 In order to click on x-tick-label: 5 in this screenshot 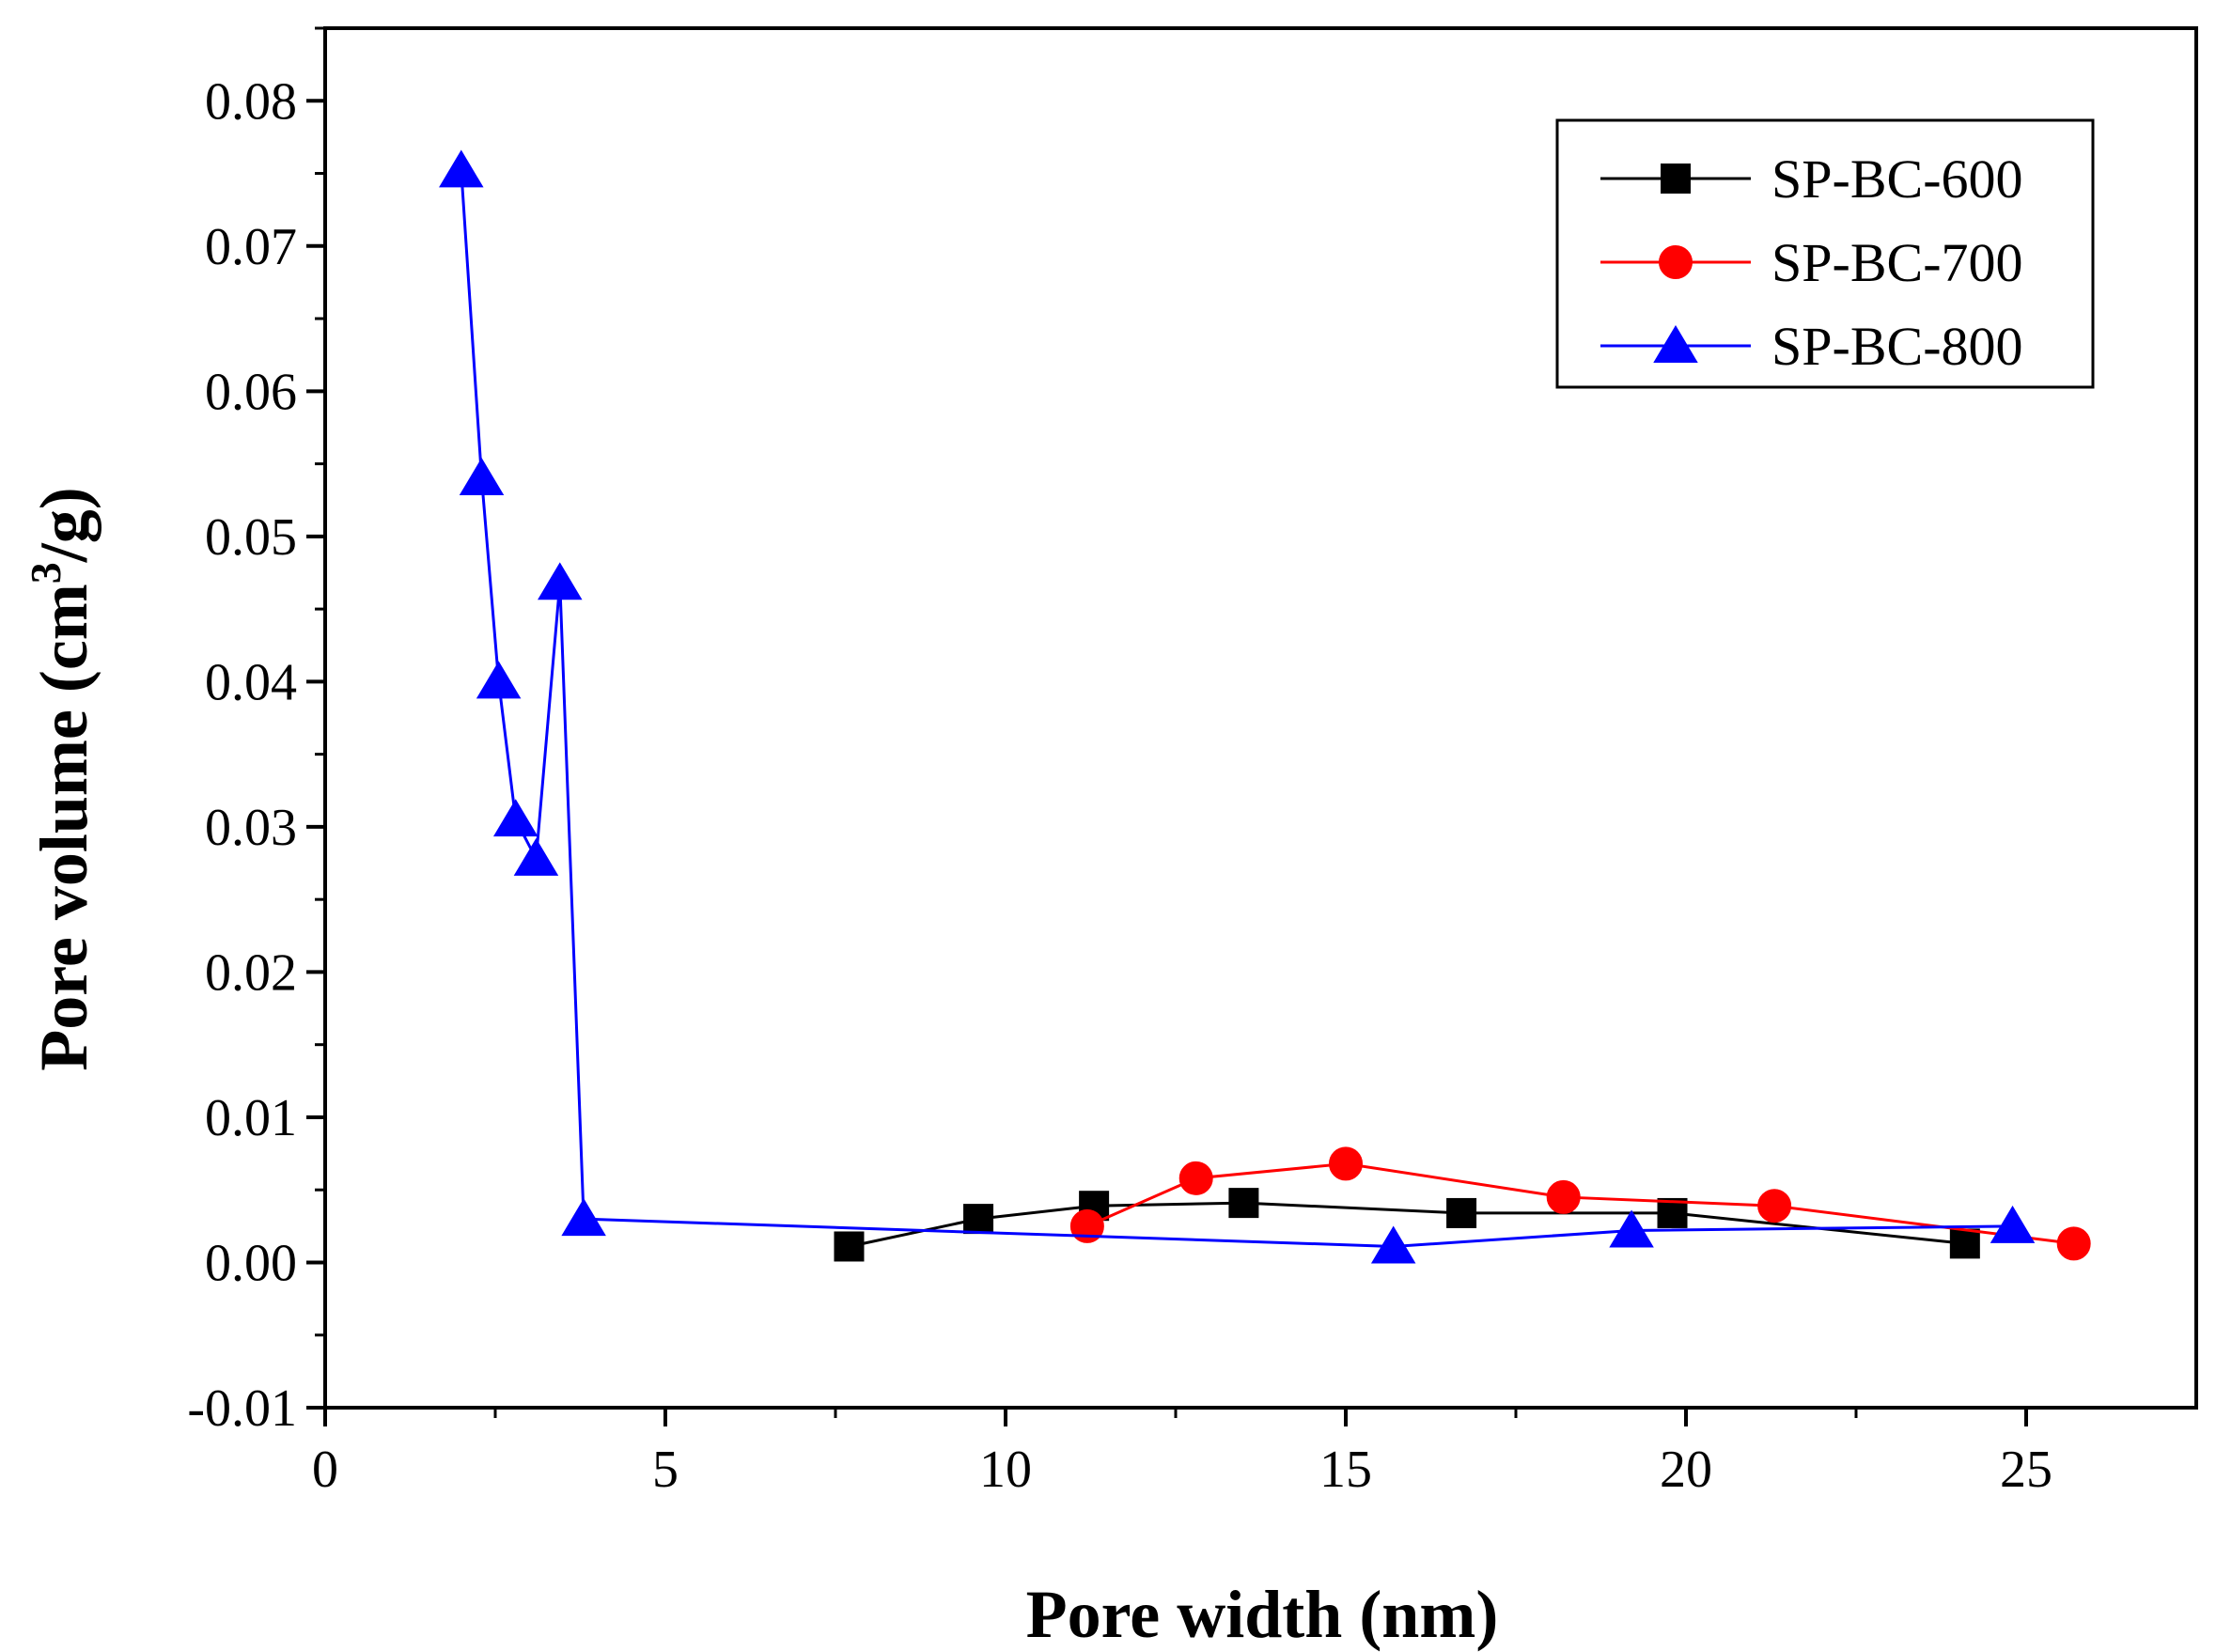, I will do `click(665, 1470)`.